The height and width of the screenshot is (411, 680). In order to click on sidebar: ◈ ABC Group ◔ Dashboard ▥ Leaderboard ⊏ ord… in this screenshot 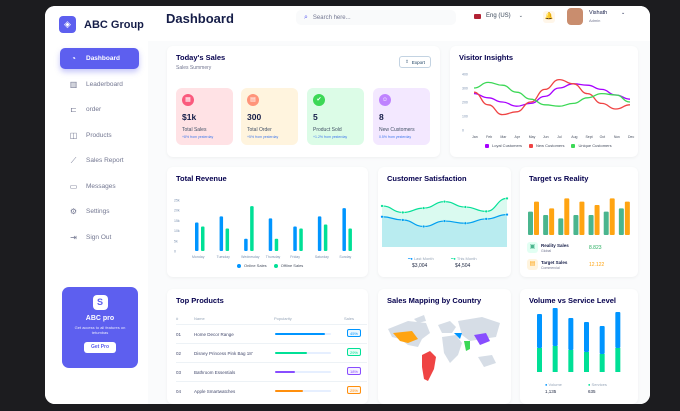, I will do `click(96, 205)`.